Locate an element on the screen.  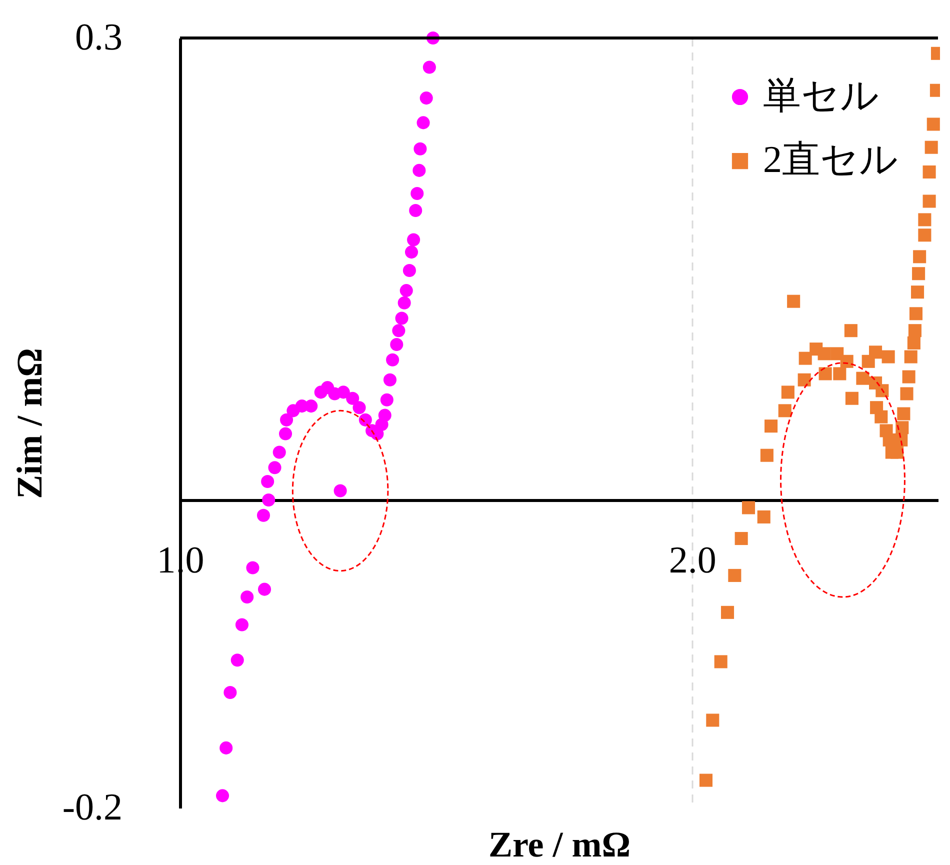
legend-label: 単セル is located at coordinates (821, 96).